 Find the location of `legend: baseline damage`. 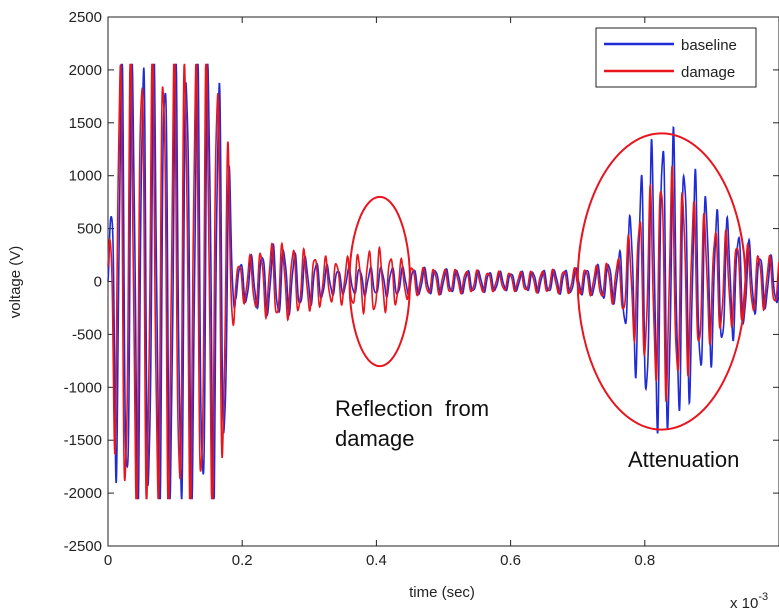

legend: baseline damage is located at coordinates (676, 57).